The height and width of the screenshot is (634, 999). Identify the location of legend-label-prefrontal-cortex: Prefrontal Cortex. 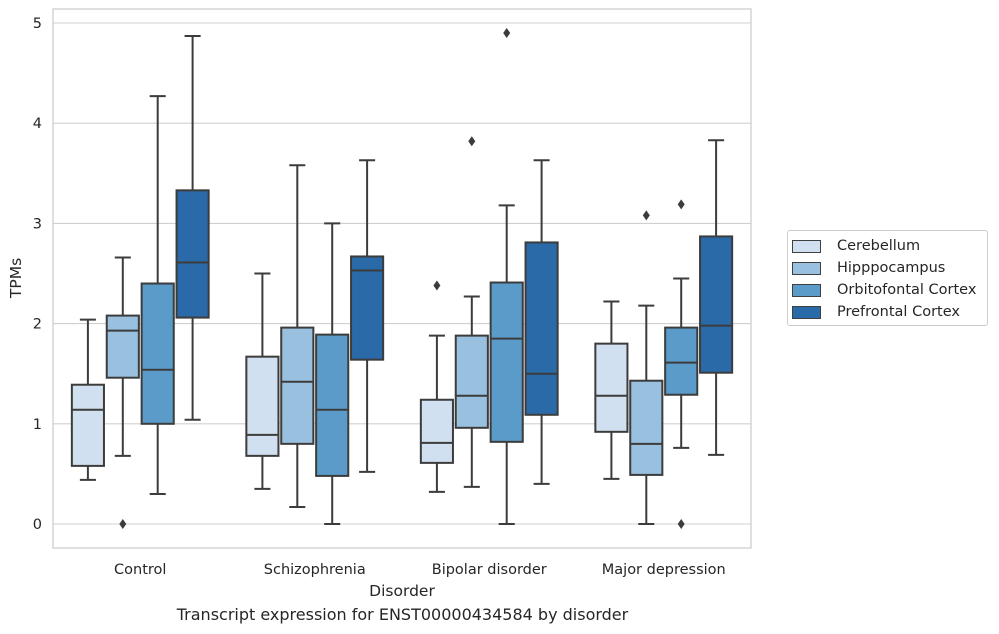
(898, 312).